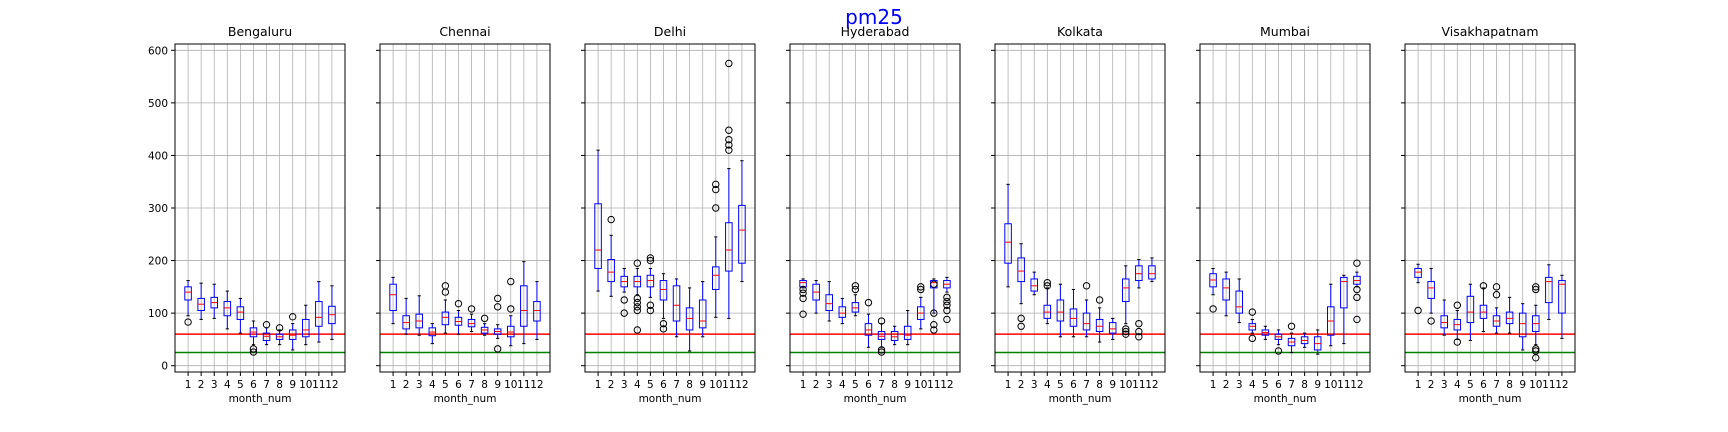  What do you see at coordinates (260, 31) in the screenshot?
I see `panel-title: Bengaluru` at bounding box center [260, 31].